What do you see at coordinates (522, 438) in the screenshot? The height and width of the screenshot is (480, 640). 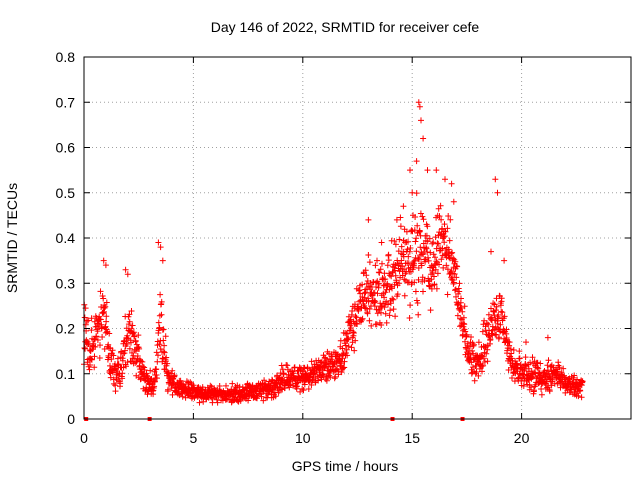 I see `x-tick-label: 20` at bounding box center [522, 438].